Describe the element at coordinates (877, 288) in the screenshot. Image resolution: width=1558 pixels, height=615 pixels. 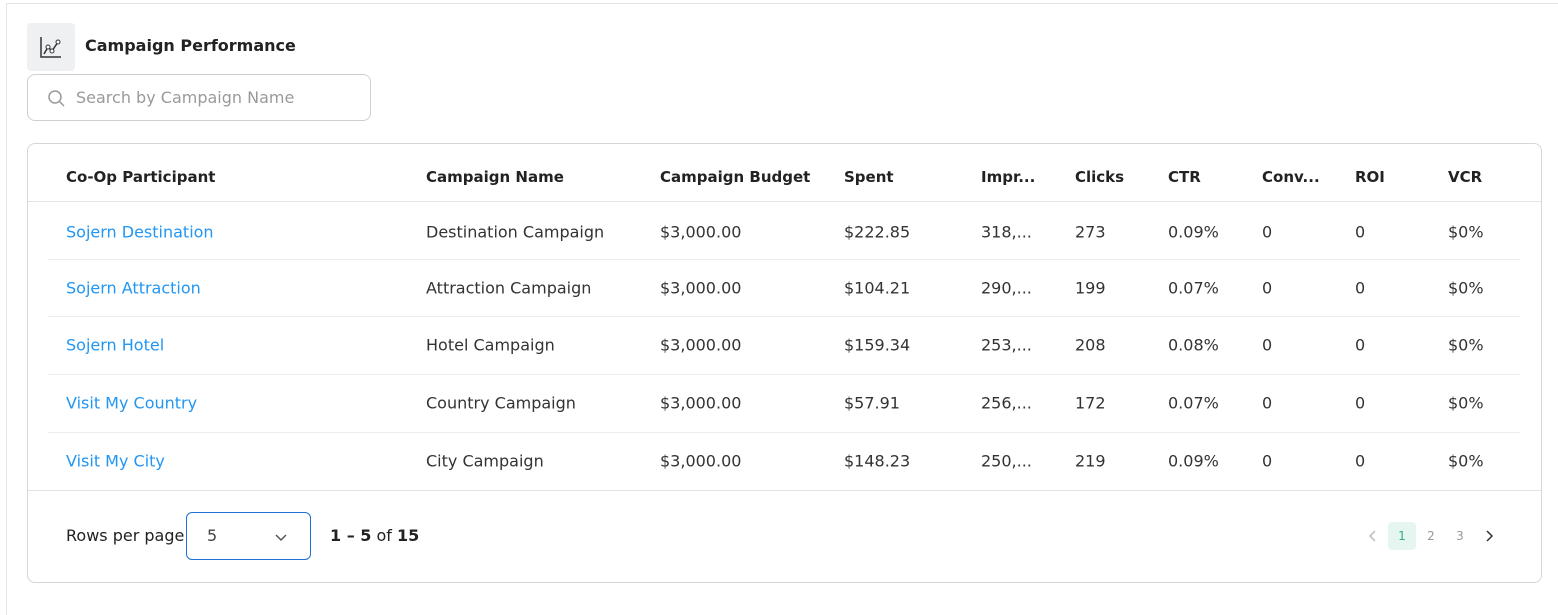
I see `table-cell: $104.21` at that location.